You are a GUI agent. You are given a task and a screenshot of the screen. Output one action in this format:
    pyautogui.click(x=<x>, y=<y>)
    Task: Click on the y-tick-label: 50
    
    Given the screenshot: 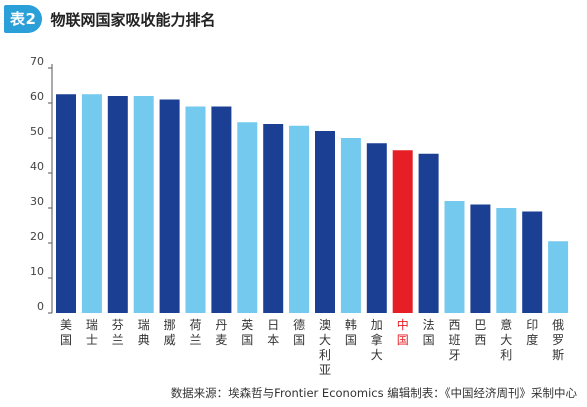 What is the action you would take?
    pyautogui.click(x=37, y=131)
    